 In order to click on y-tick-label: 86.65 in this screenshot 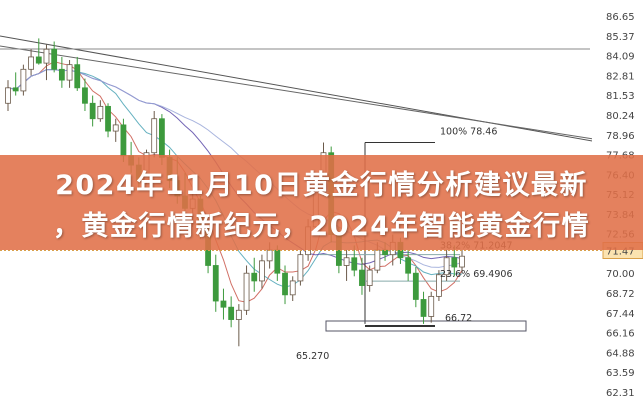, I will do `click(620, 17)`.